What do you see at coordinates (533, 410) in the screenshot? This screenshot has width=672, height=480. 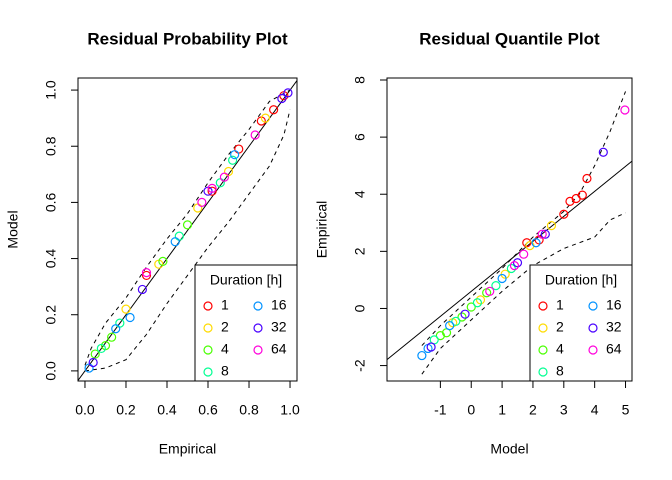 I see `x-tick-label: 2` at bounding box center [533, 410].